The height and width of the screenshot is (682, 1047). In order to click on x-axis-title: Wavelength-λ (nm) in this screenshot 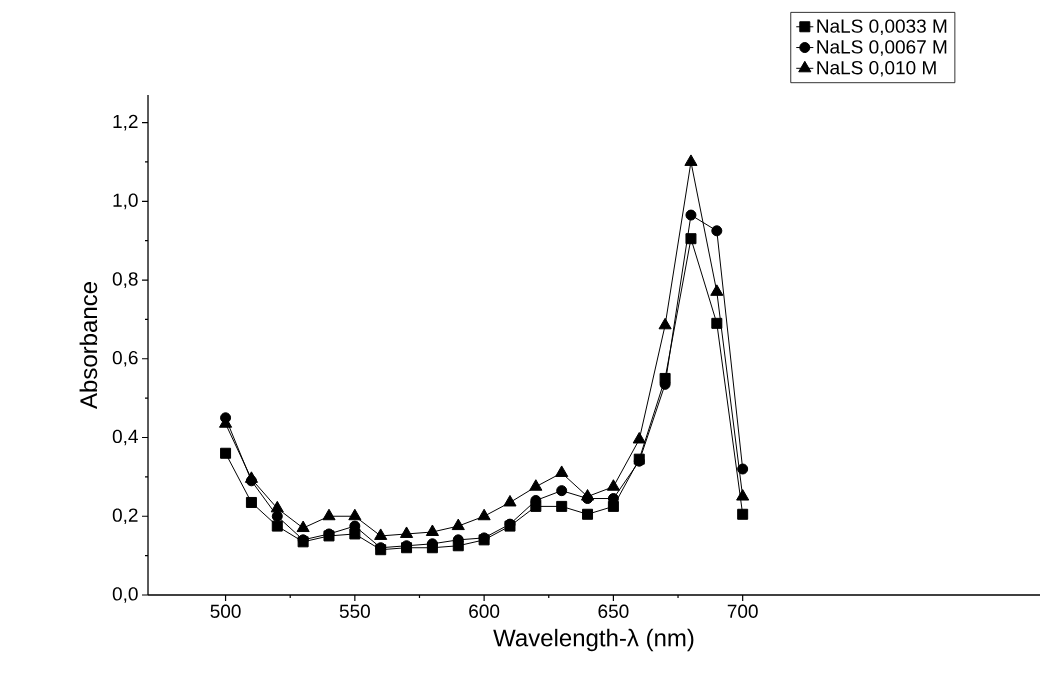, I will do `click(593, 640)`.